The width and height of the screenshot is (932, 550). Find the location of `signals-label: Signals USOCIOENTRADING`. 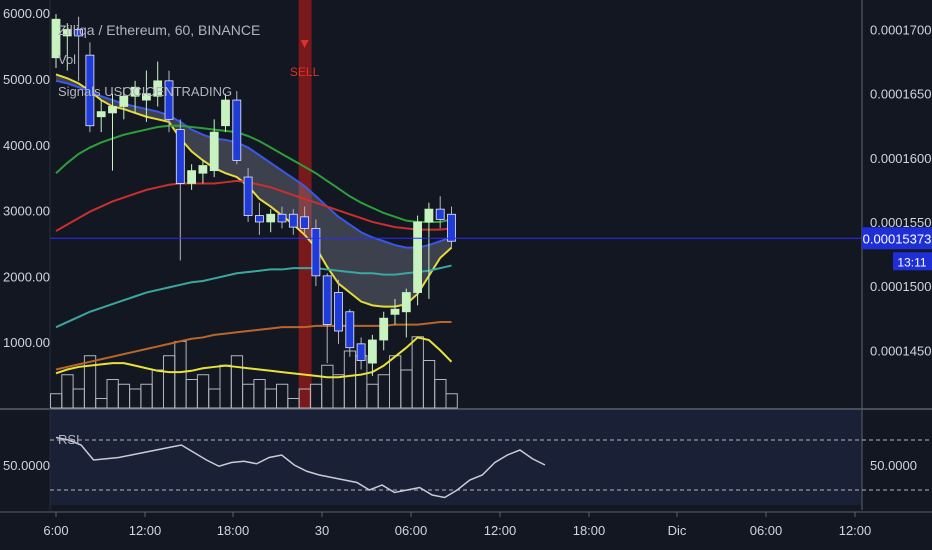

signals-label: Signals USOCIOENTRADING is located at coordinates (145, 91).